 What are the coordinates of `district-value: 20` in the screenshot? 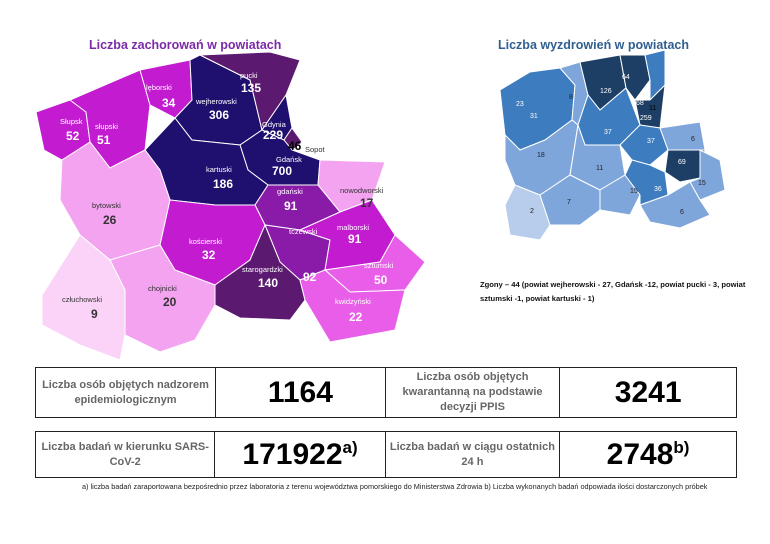 It's located at (170, 302).